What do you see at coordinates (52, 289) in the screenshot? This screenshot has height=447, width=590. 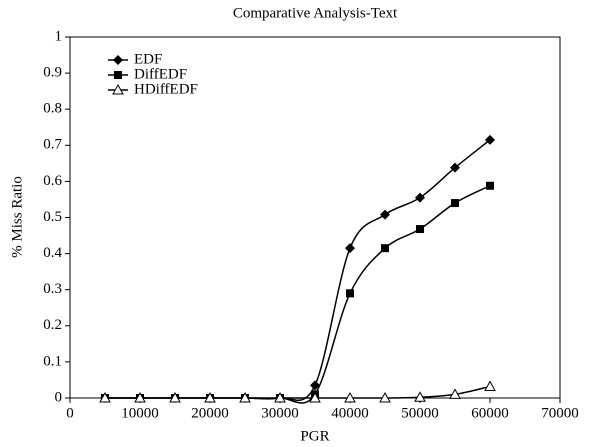 I see `y-tick-label: 0.3` at bounding box center [52, 289].